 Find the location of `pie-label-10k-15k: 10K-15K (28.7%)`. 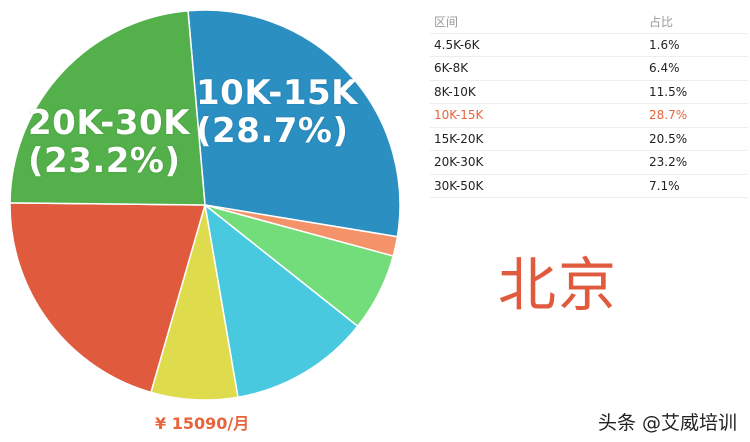

pie-label-10k-15k: 10K-15K (28.7%) is located at coordinates (277, 112).